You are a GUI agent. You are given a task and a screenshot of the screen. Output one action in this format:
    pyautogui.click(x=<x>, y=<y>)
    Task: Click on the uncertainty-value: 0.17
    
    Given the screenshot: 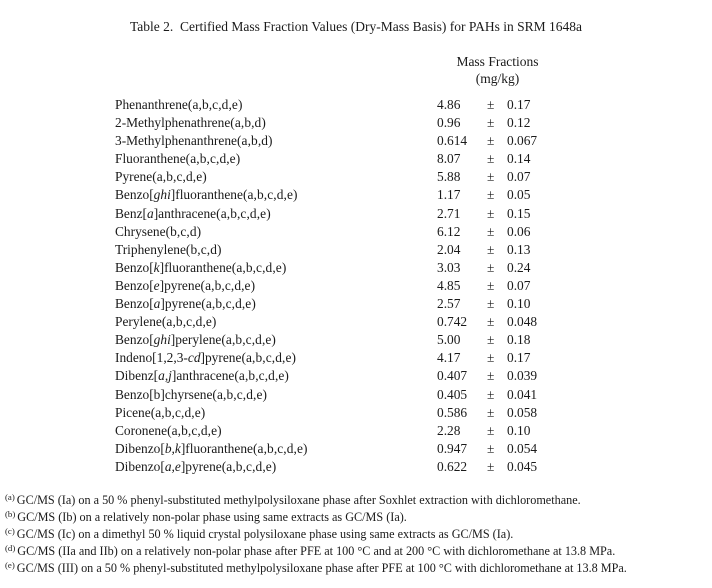 What is the action you would take?
    pyautogui.click(x=519, y=104)
    